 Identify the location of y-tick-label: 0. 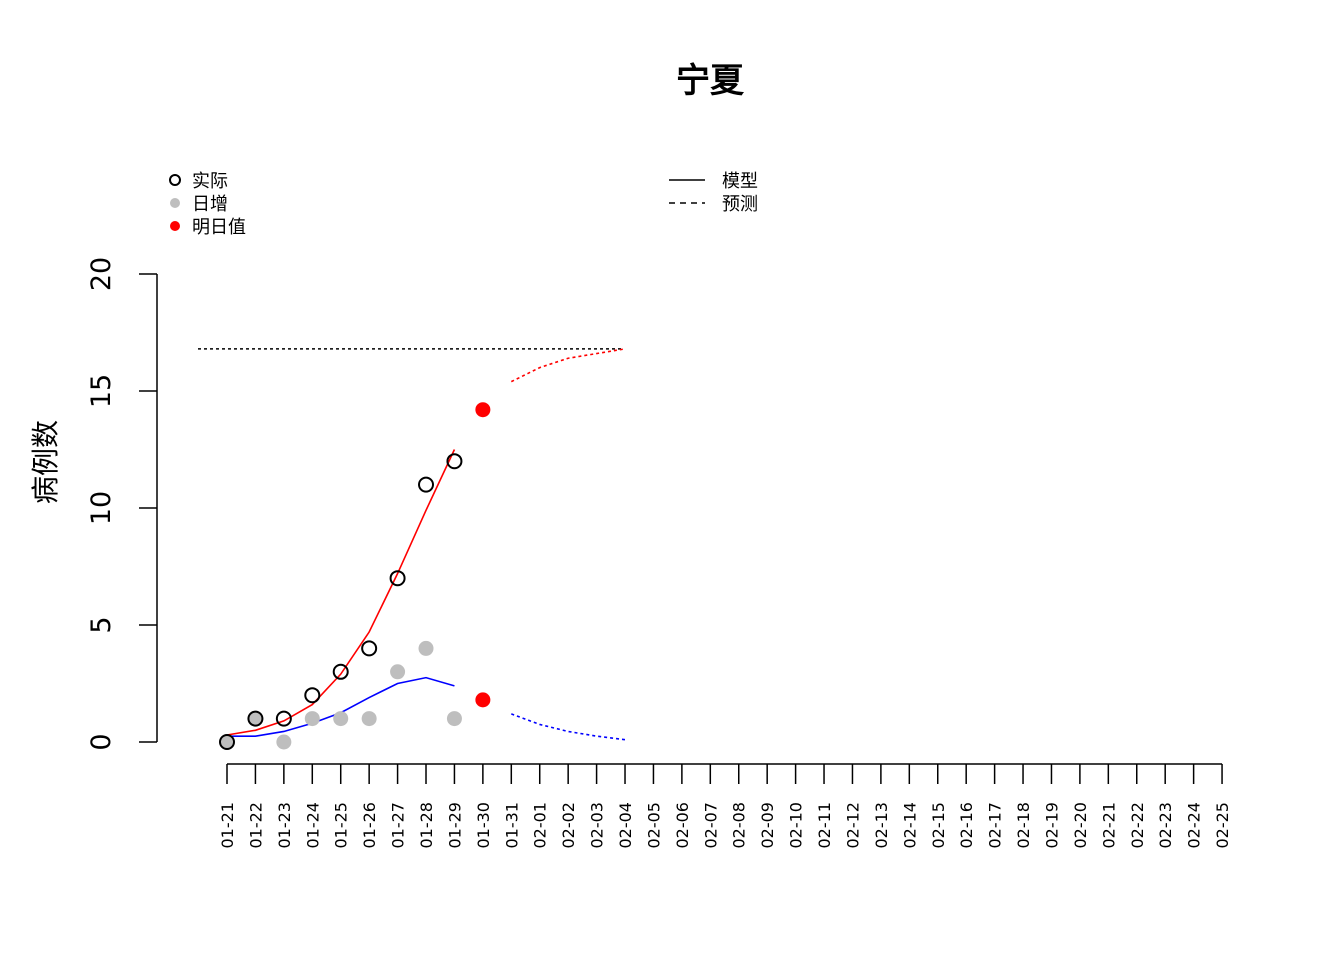
(101, 741).